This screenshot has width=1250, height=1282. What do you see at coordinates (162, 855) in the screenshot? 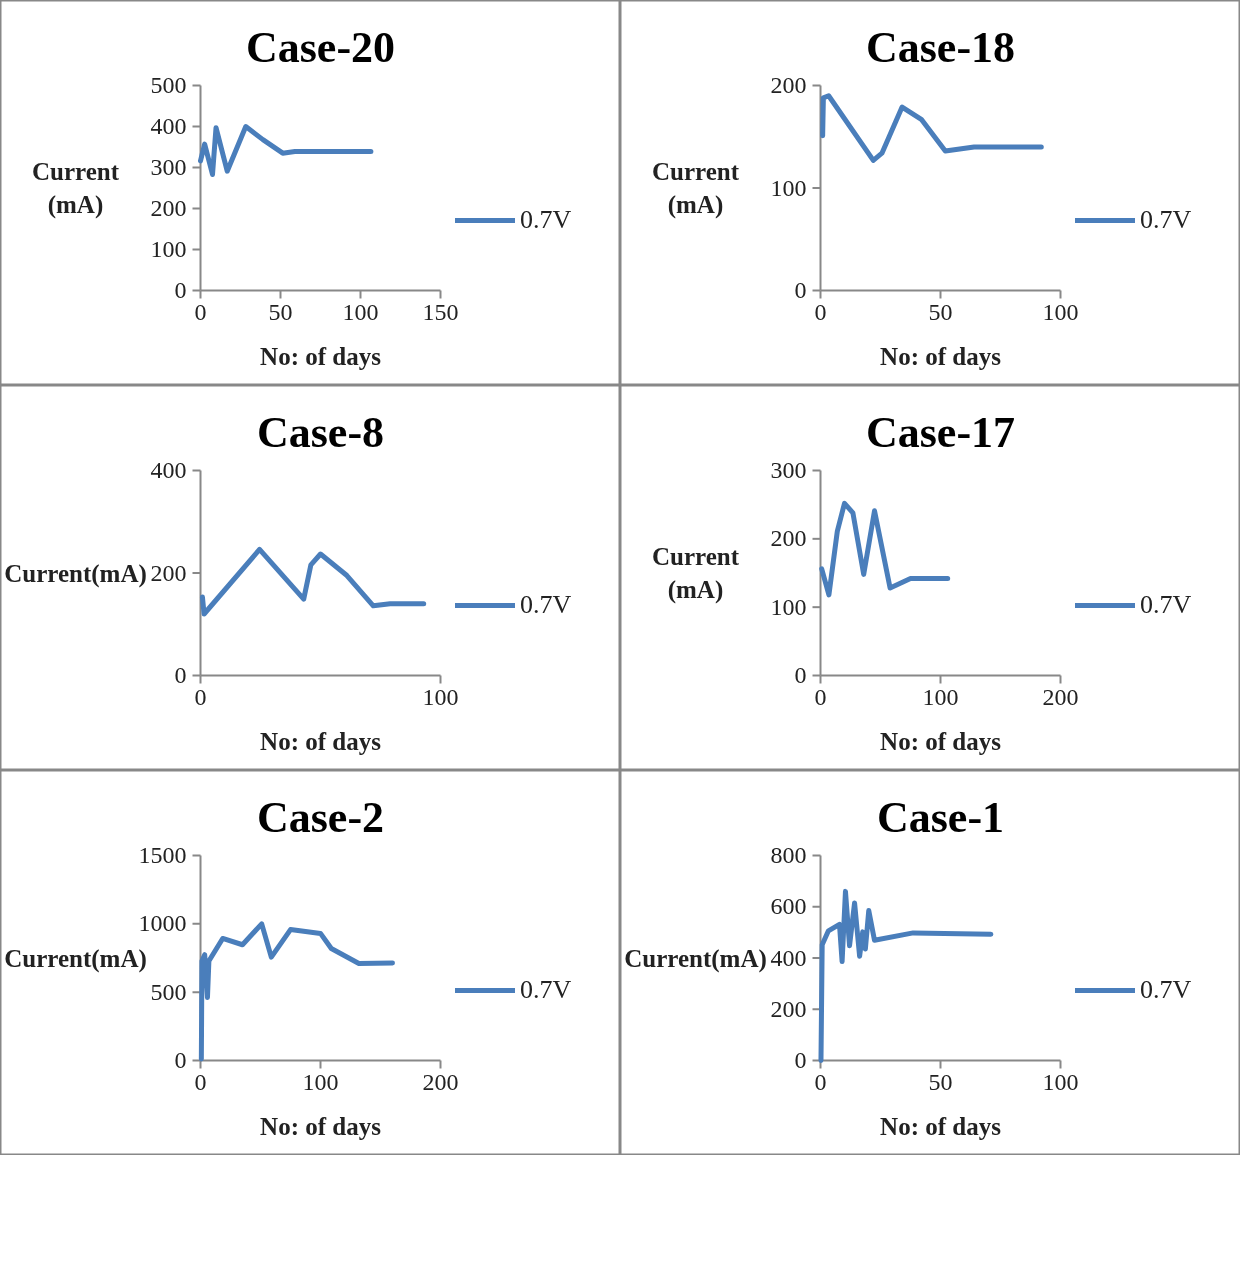
I see `y-tick-label: 1500` at bounding box center [162, 855].